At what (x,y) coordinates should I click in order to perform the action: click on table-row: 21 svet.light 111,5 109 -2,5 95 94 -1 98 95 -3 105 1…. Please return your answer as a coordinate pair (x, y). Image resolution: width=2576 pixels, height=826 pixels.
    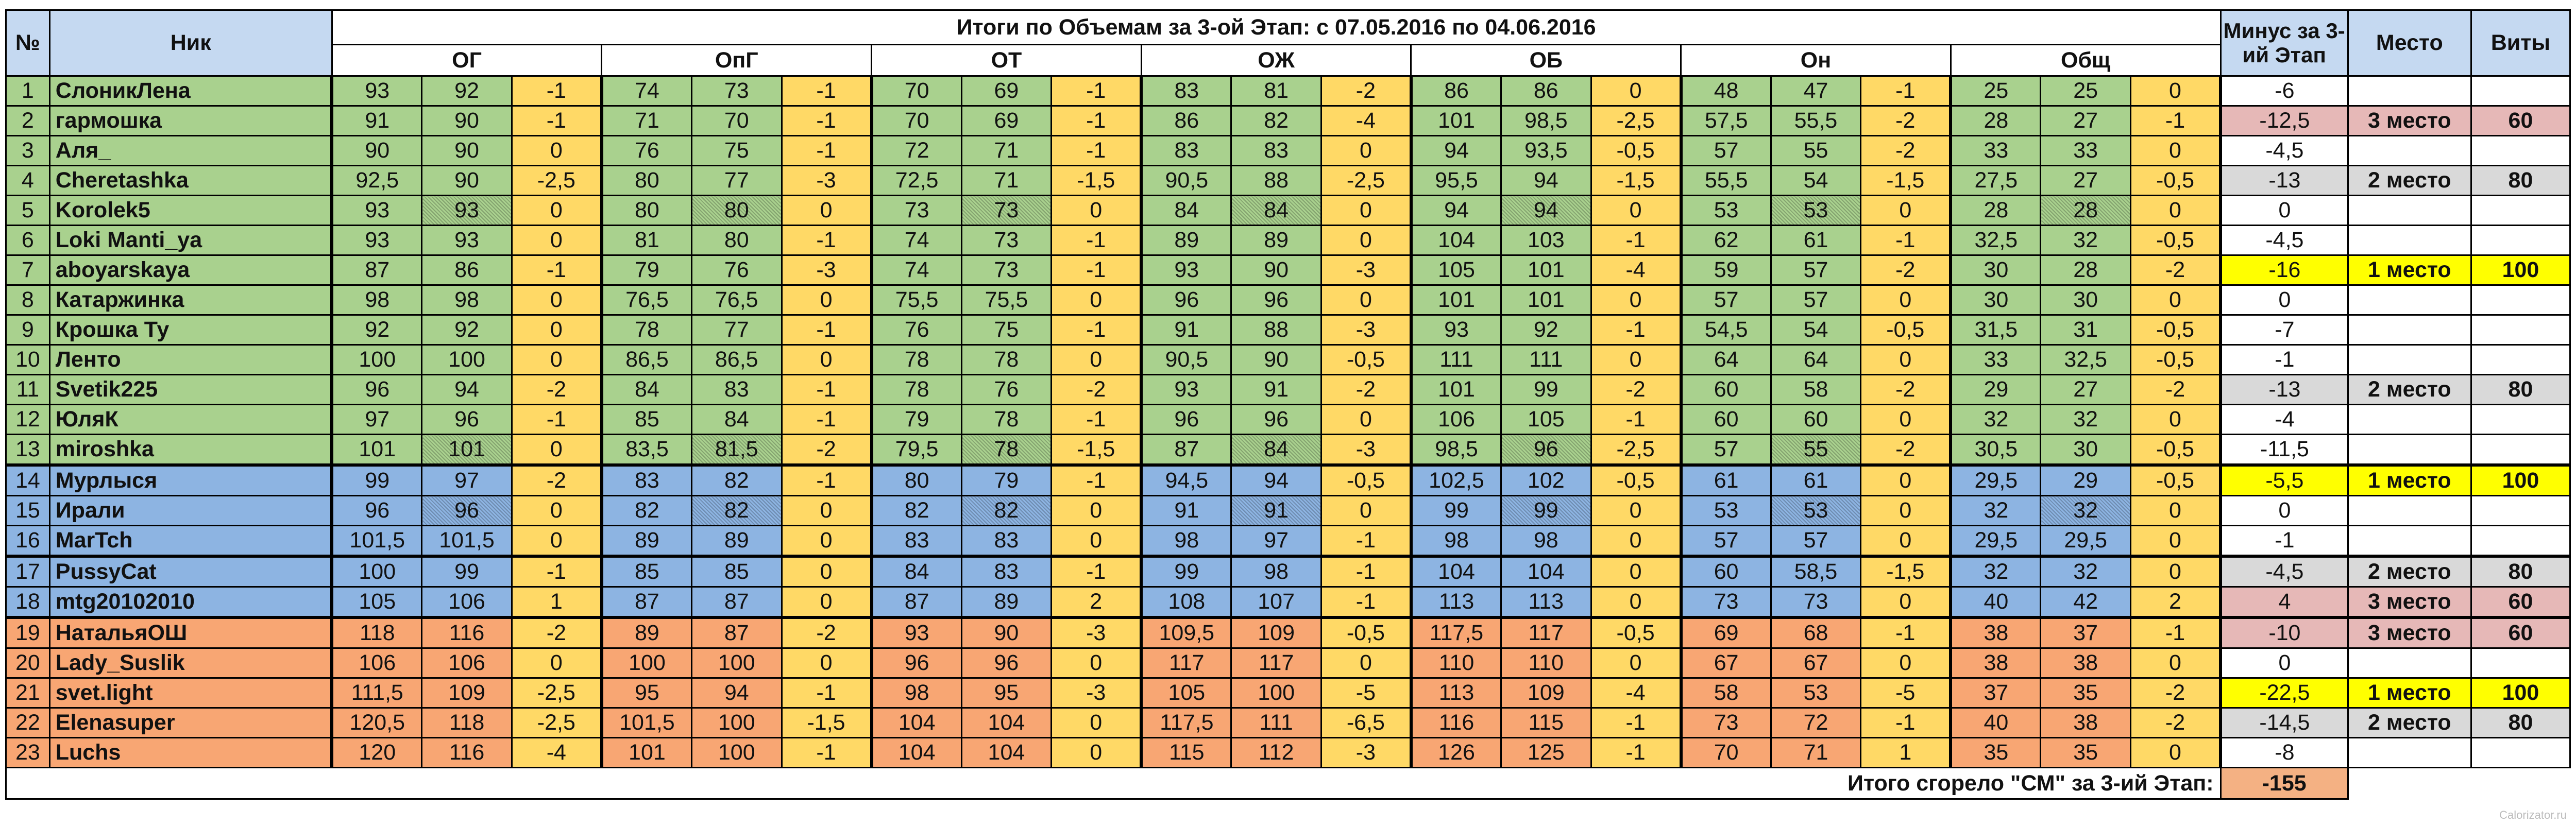
    Looking at the image, I should click on (1288, 693).